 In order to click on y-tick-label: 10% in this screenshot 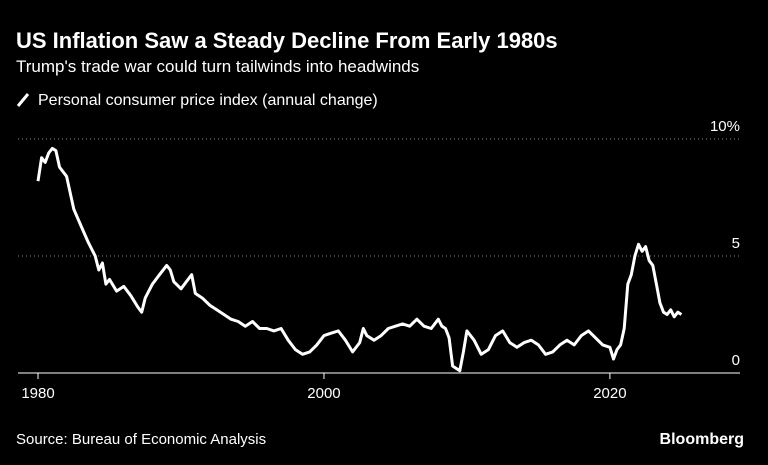, I will do `click(725, 126)`.